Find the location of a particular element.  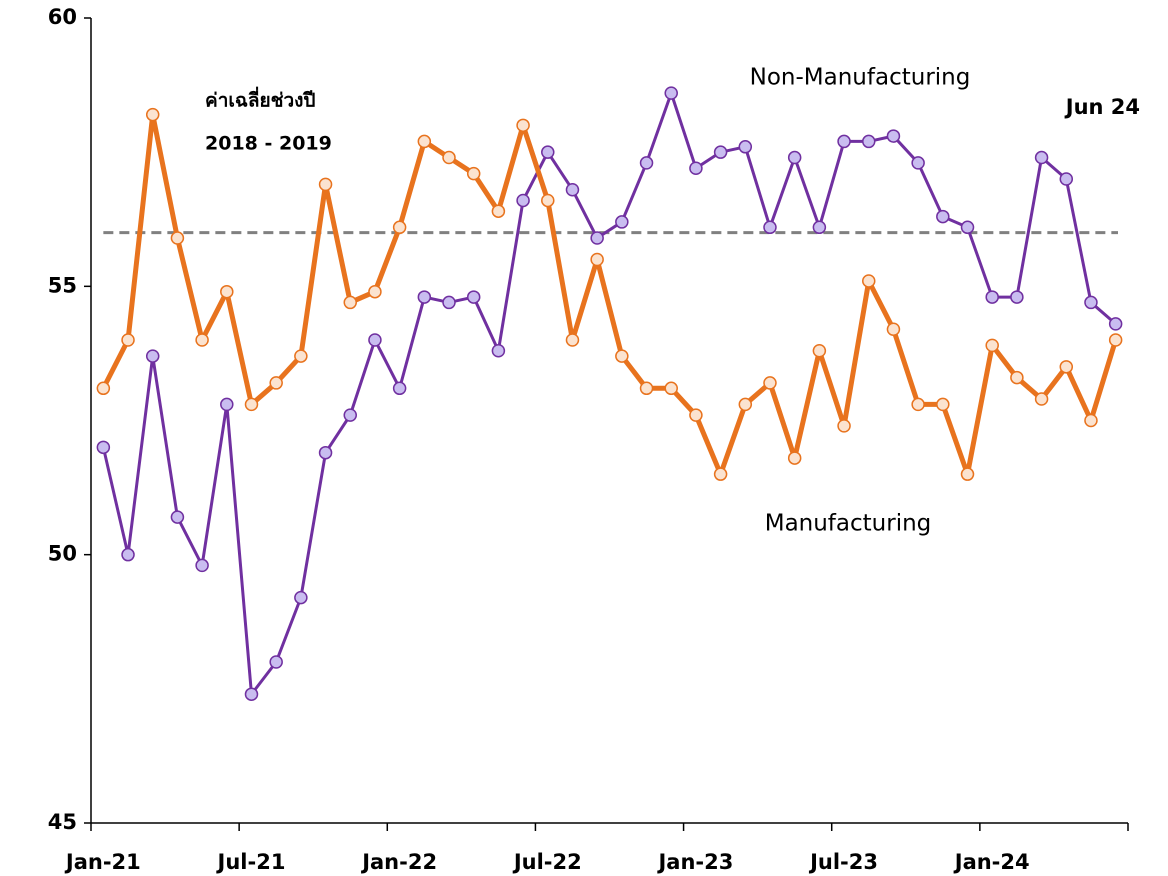

y-tick-label: 50 is located at coordinates (62, 554).